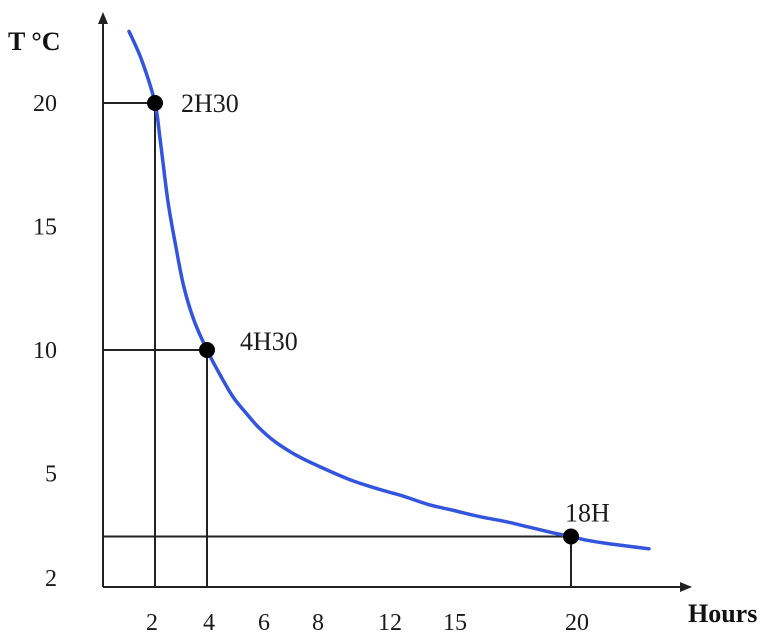  Describe the element at coordinates (51, 475) in the screenshot. I see `y-tick-label: 5` at that location.